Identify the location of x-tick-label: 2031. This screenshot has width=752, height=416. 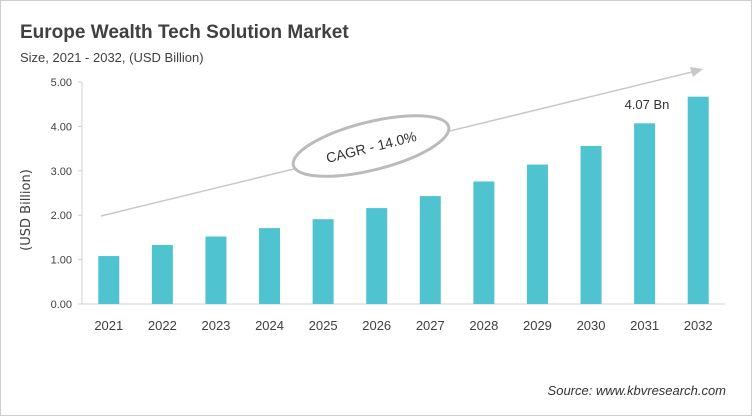
(644, 325).